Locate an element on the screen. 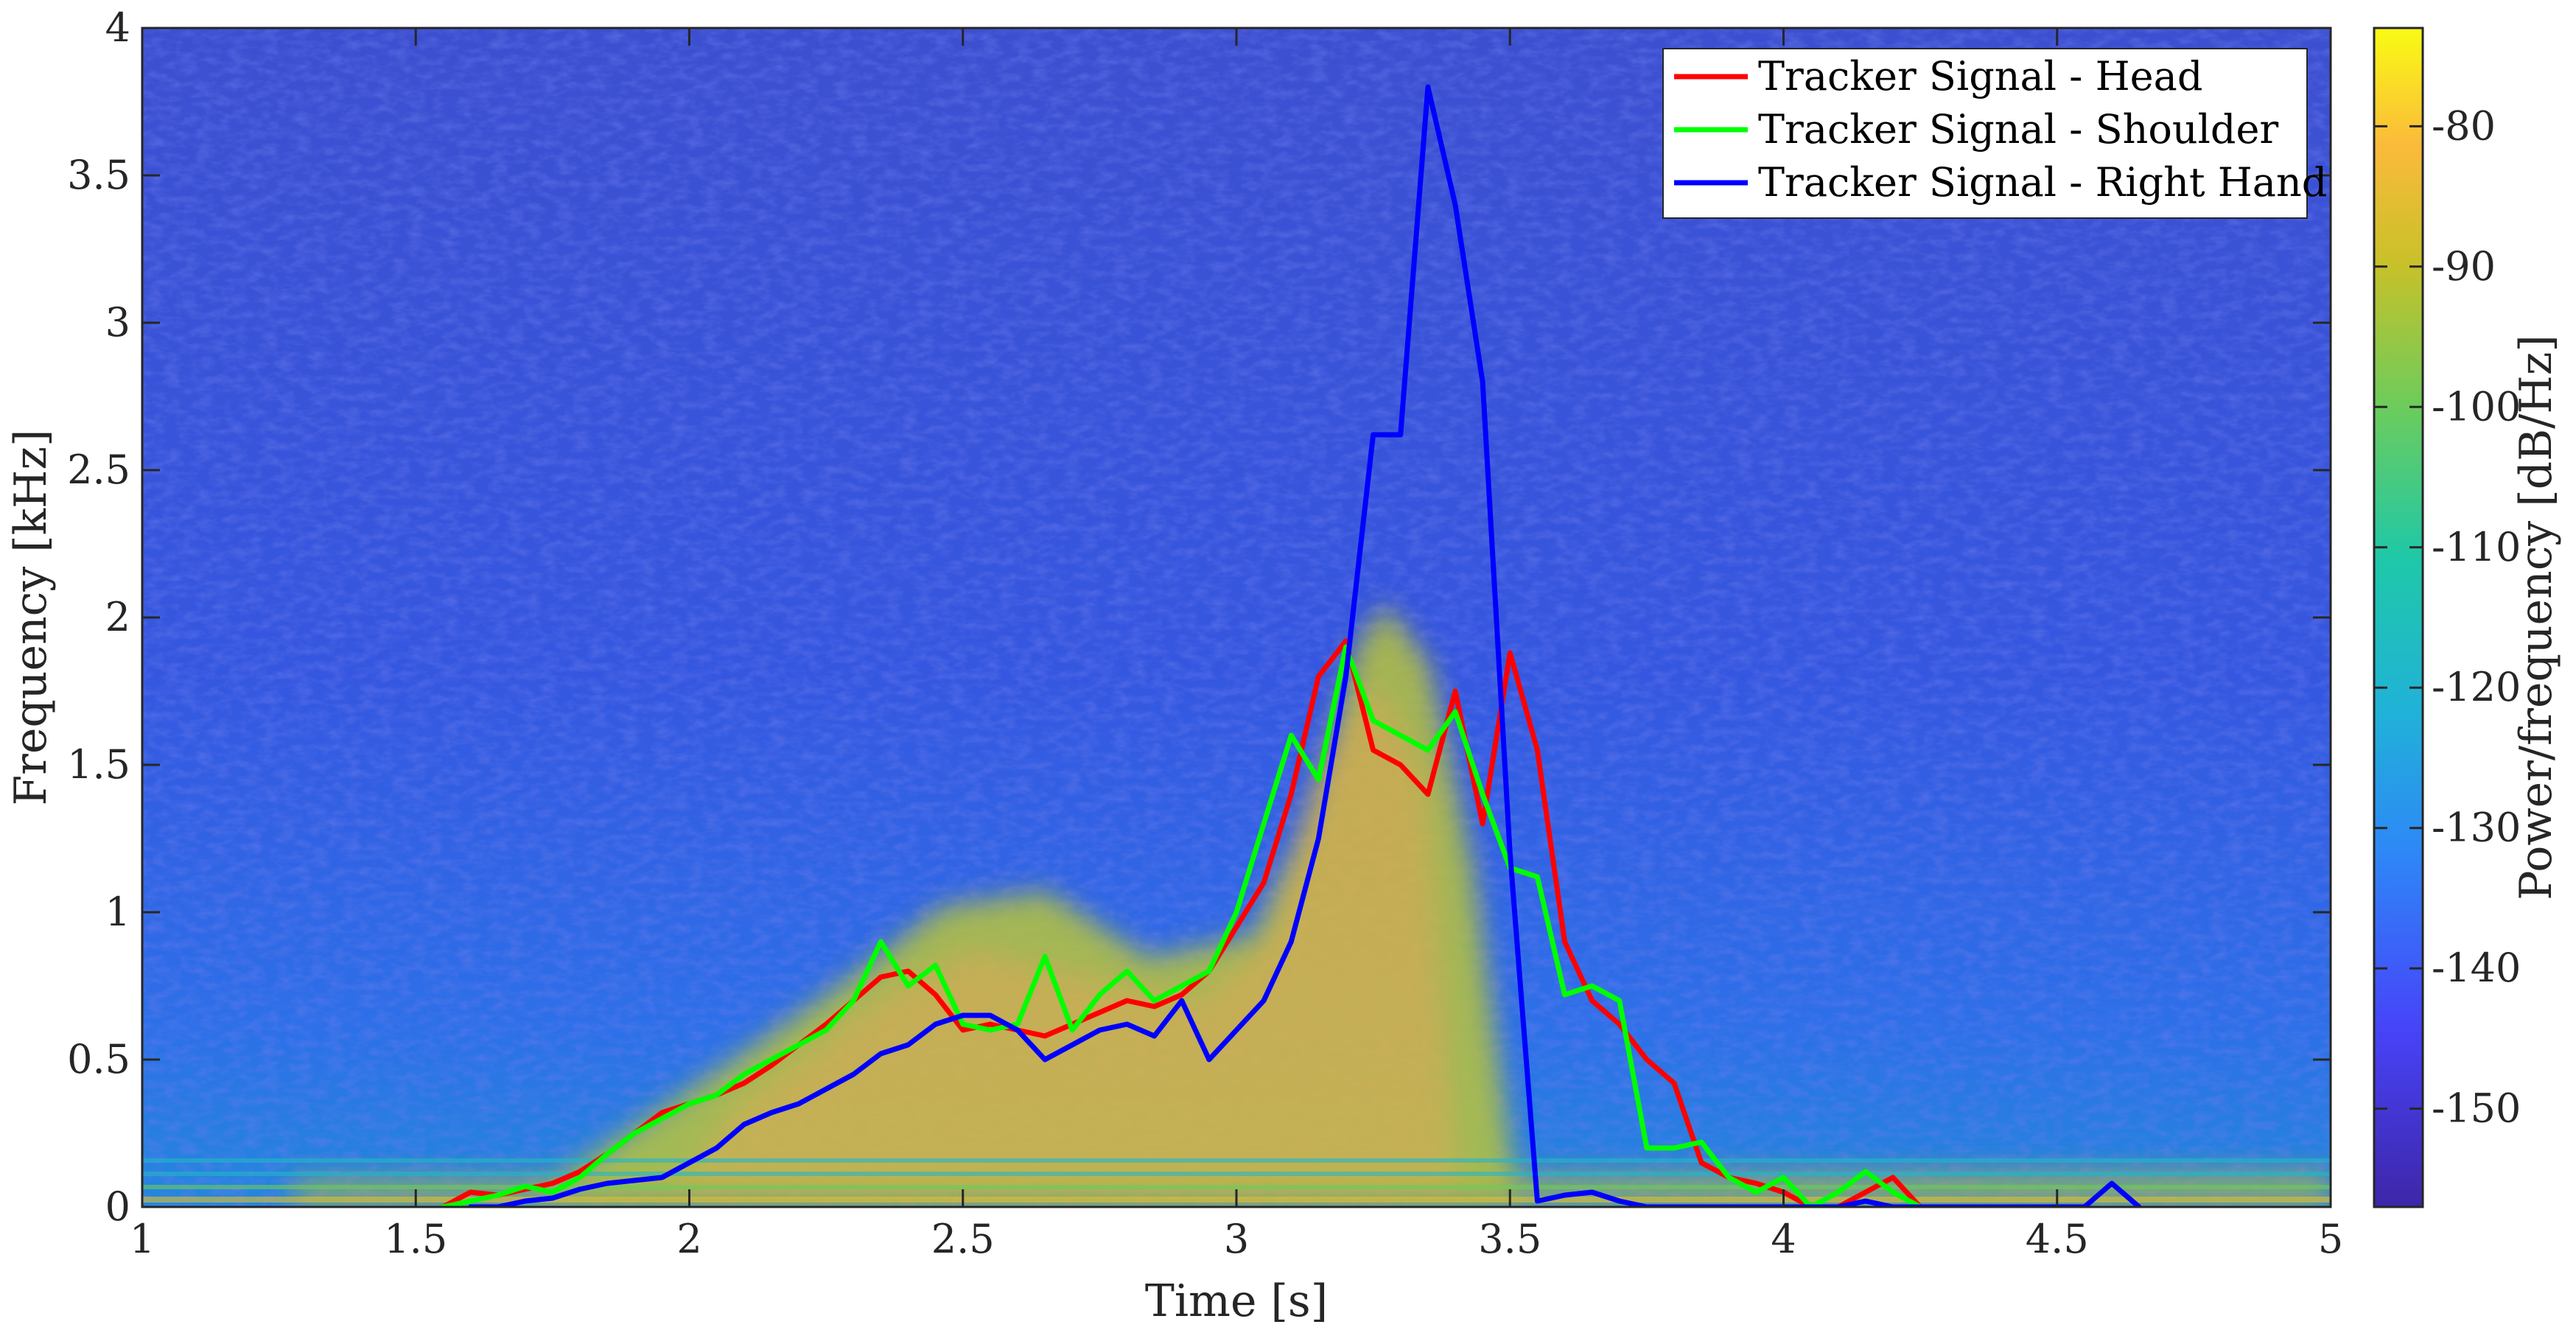 The height and width of the screenshot is (1344, 2576). y-tick-label: 1 is located at coordinates (117, 912).